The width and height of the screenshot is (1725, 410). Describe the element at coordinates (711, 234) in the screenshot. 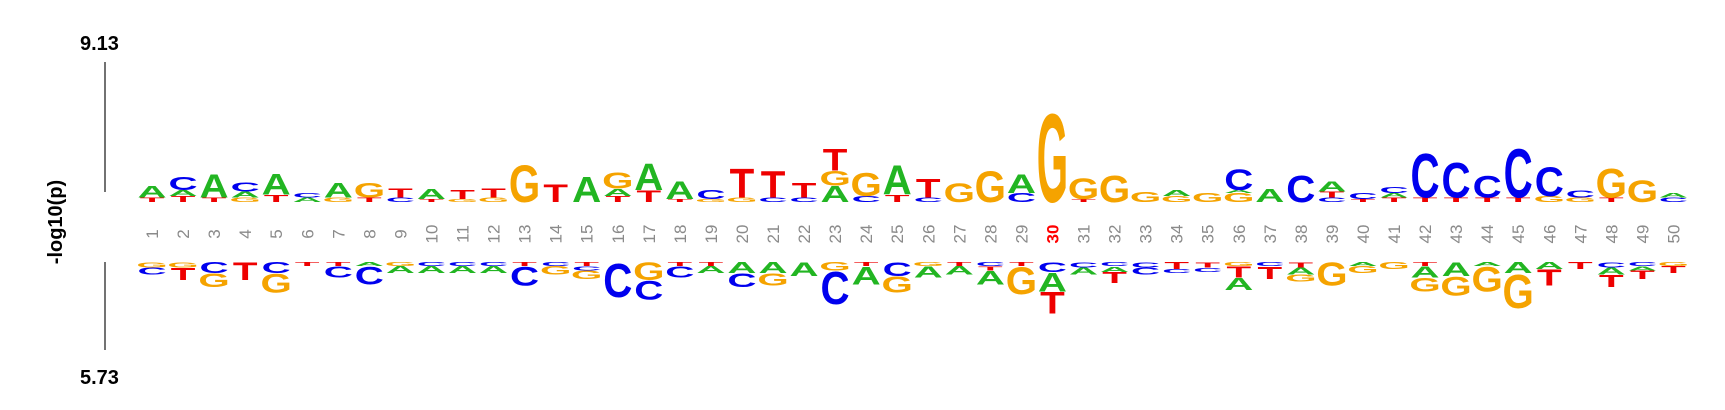

I see `position-label: 19` at that location.